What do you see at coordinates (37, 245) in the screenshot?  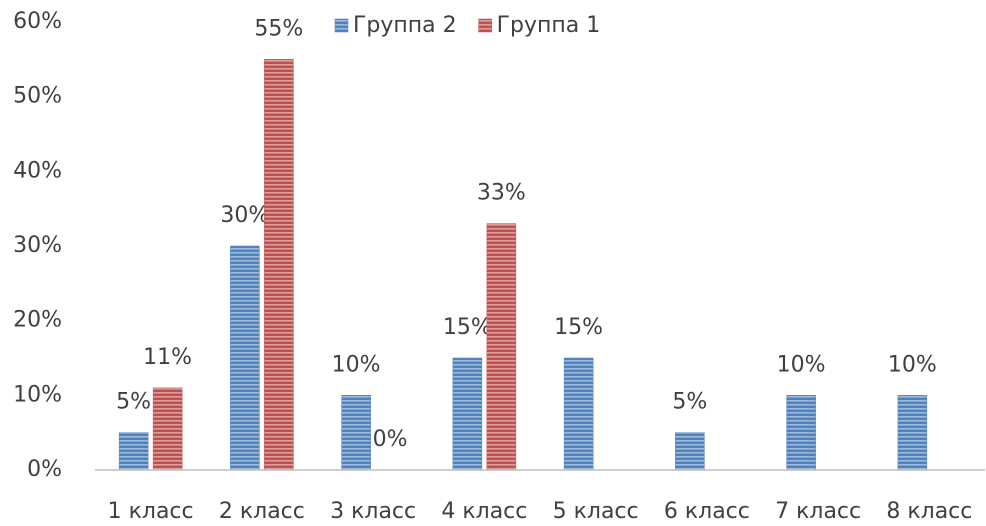 I see `y-tick-label: 30%` at bounding box center [37, 245].